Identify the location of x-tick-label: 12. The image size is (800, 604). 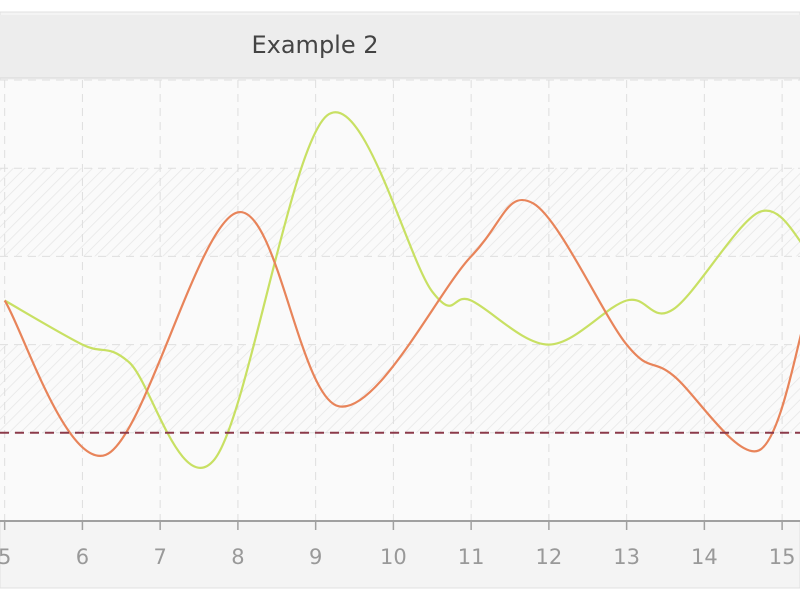
(549, 557).